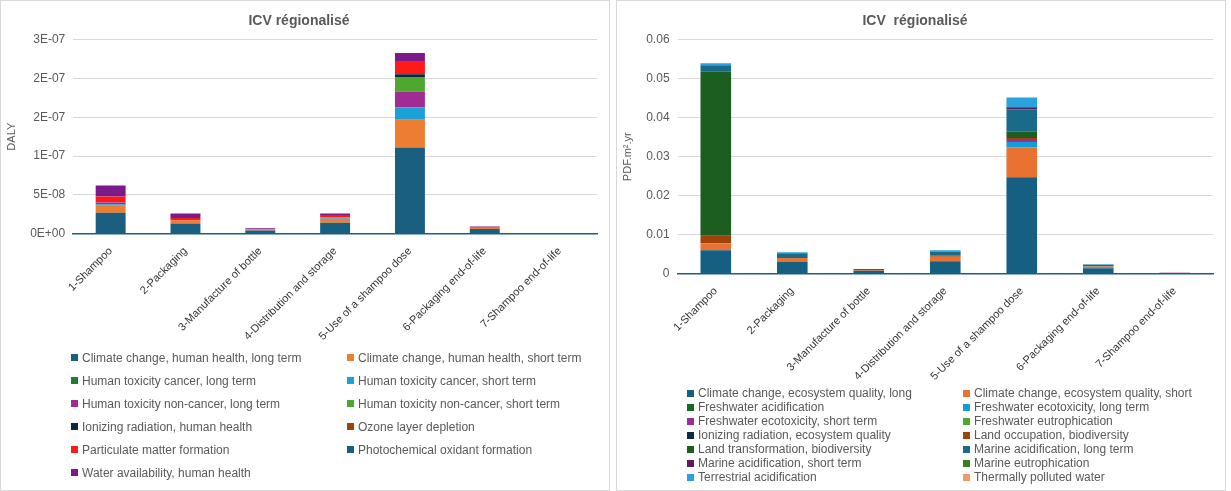  I want to click on legend-label: Ionizing radiation, human health, so click(167, 427).